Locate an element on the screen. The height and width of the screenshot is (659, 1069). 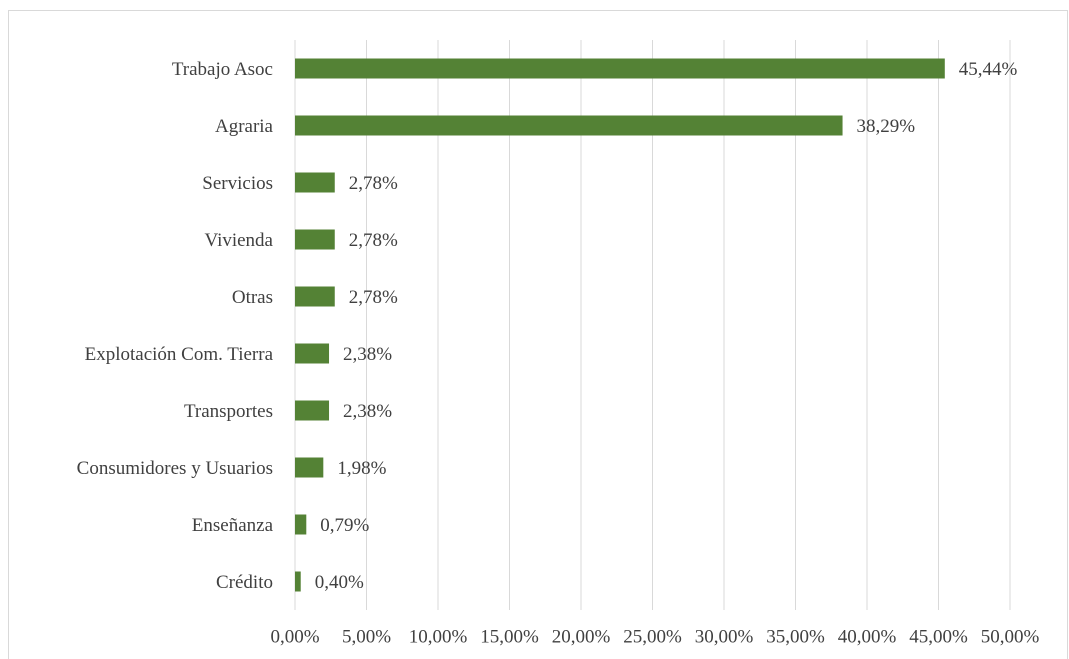
y-tick-label: Servicios is located at coordinates (237, 183).